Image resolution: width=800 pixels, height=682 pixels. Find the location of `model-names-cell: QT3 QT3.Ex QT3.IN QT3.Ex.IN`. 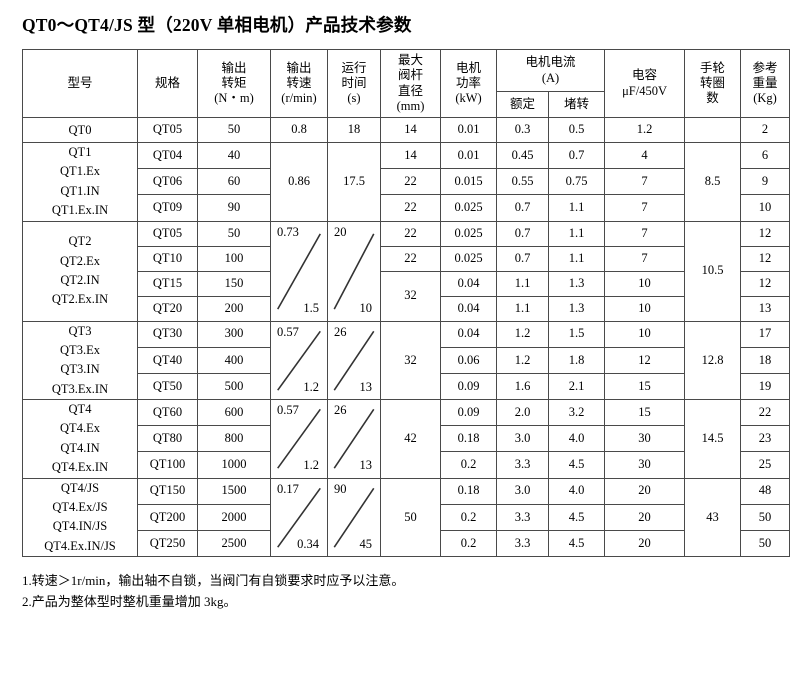

model-names-cell: QT3 QT3.Ex QT3.IN QT3.Ex.IN is located at coordinates (80, 360).